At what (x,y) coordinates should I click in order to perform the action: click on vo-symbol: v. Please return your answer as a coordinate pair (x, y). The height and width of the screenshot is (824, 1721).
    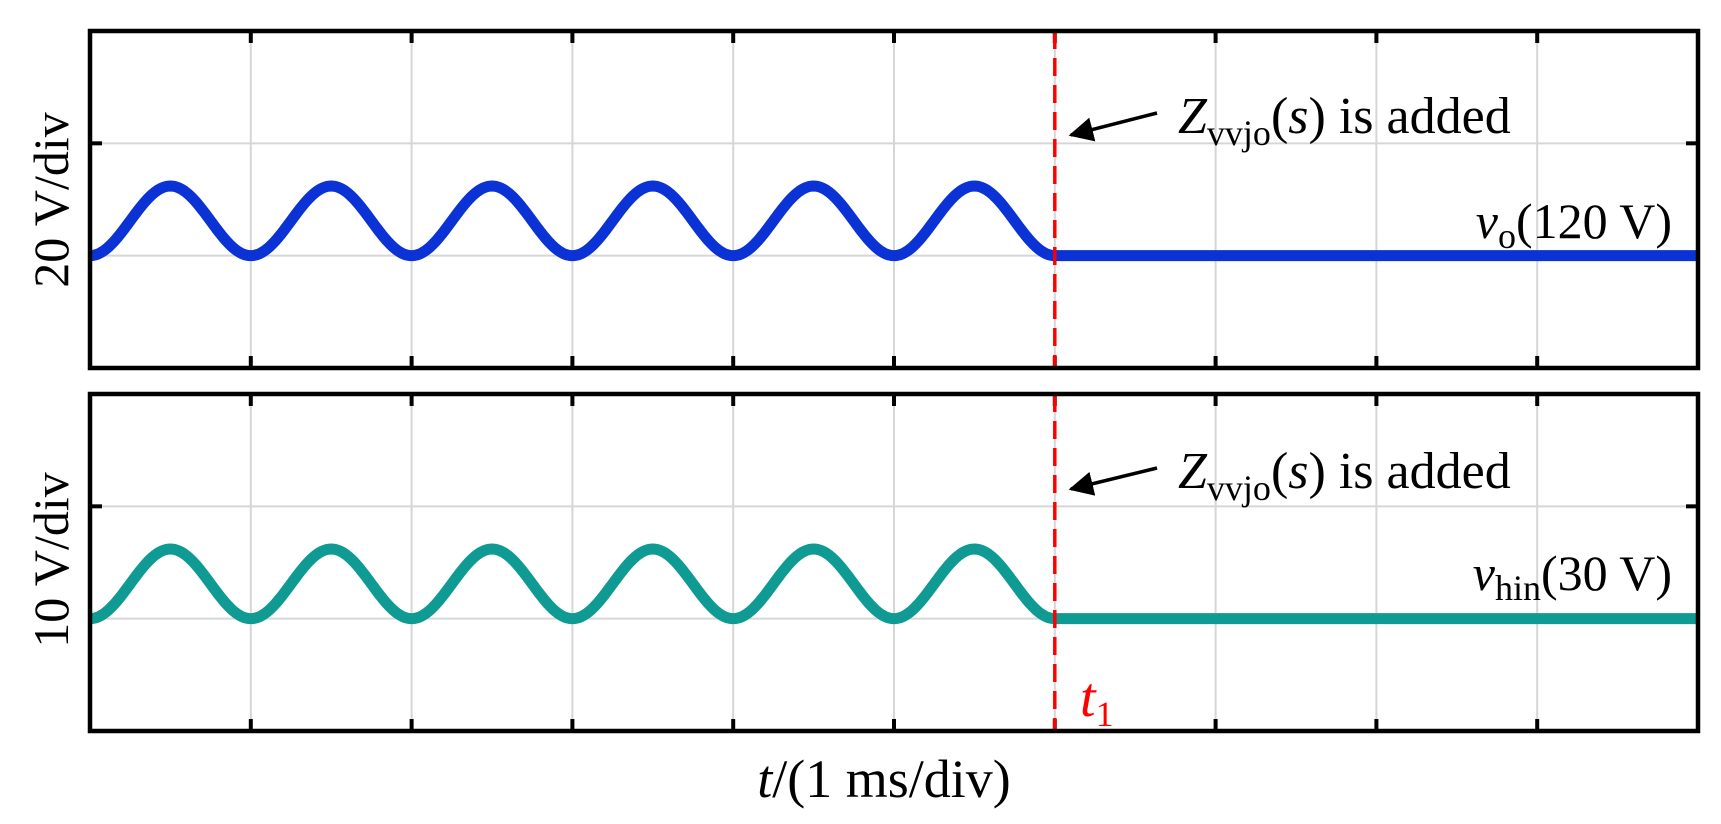
    Looking at the image, I should click on (1487, 221).